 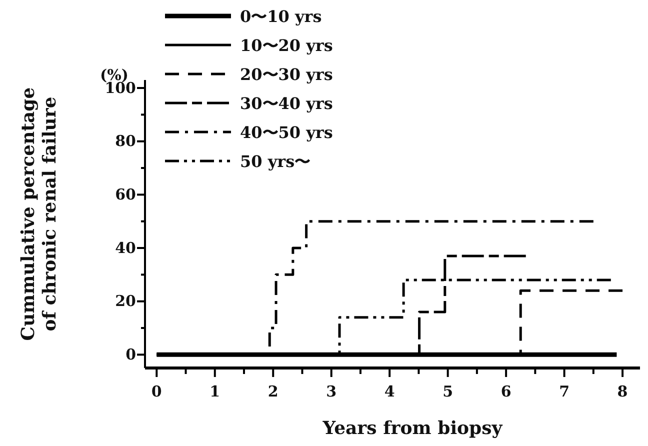 What do you see at coordinates (125, 141) in the screenshot?
I see `y-tick-label: 80` at bounding box center [125, 141].